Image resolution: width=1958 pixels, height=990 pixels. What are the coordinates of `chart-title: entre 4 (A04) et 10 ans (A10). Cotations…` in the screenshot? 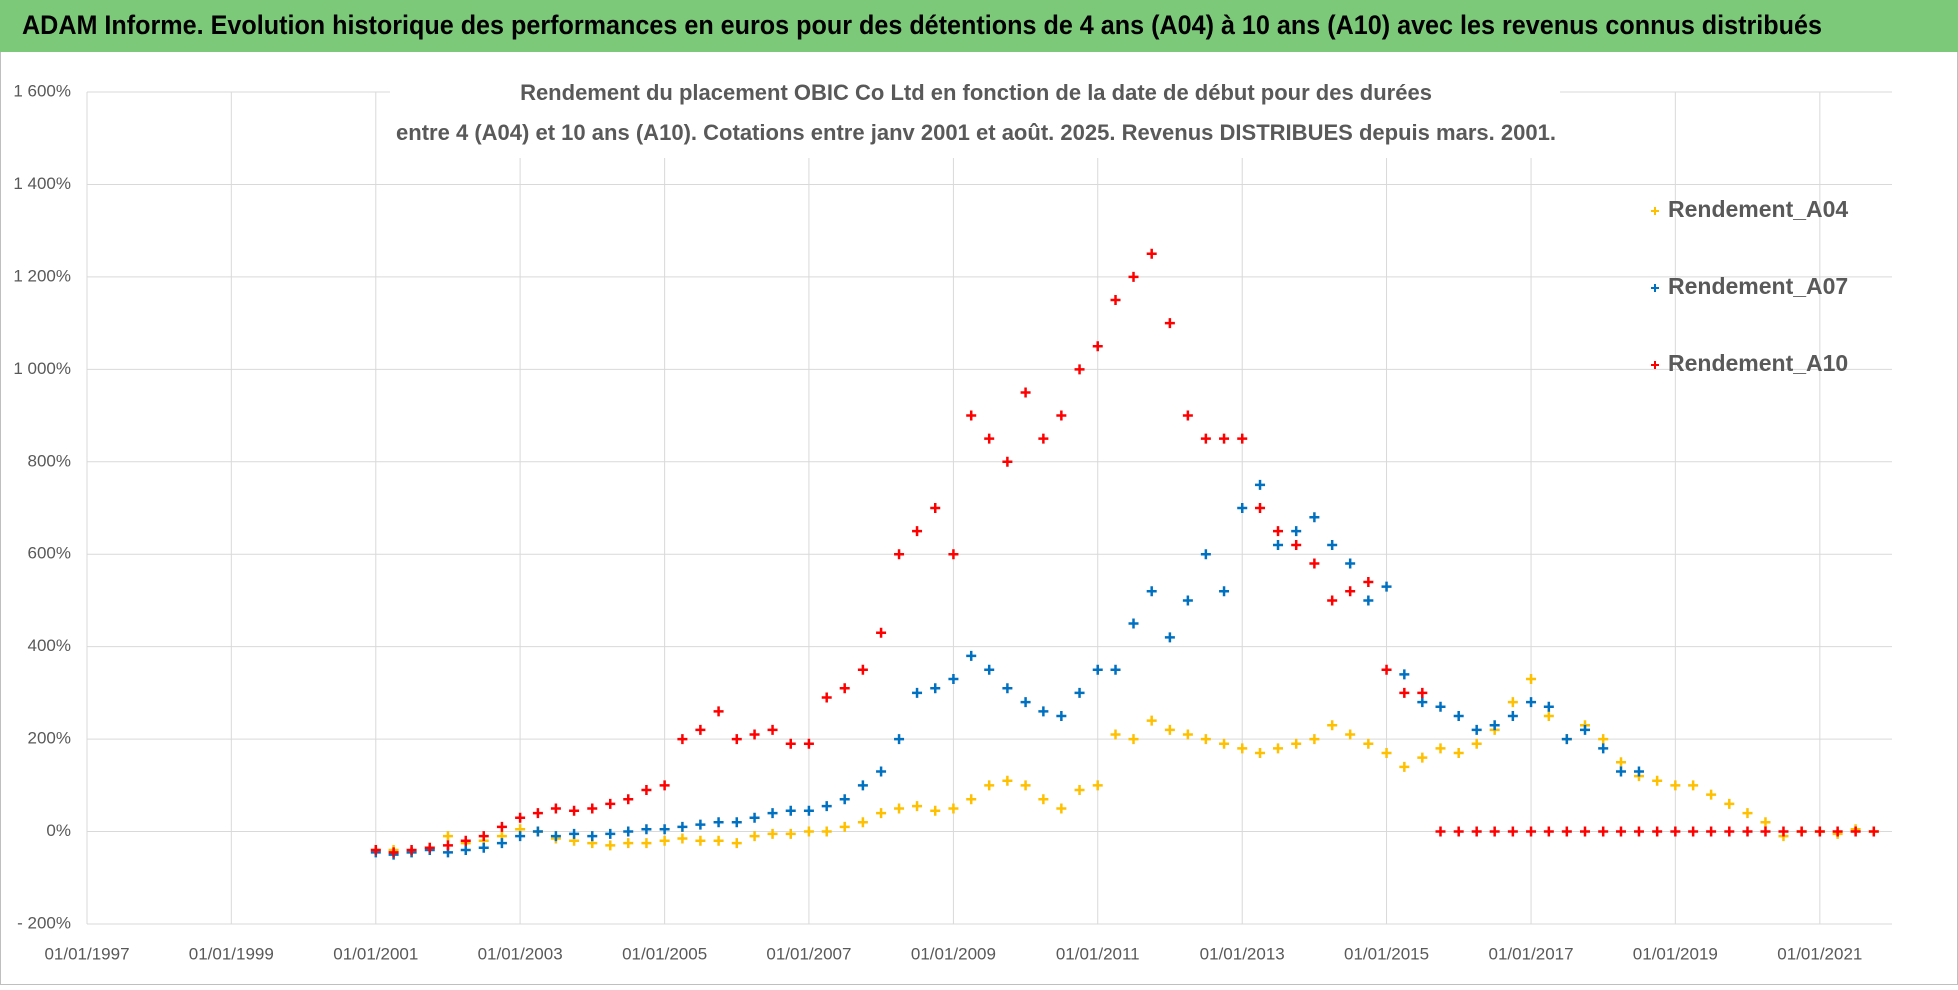 It's located at (976, 132).